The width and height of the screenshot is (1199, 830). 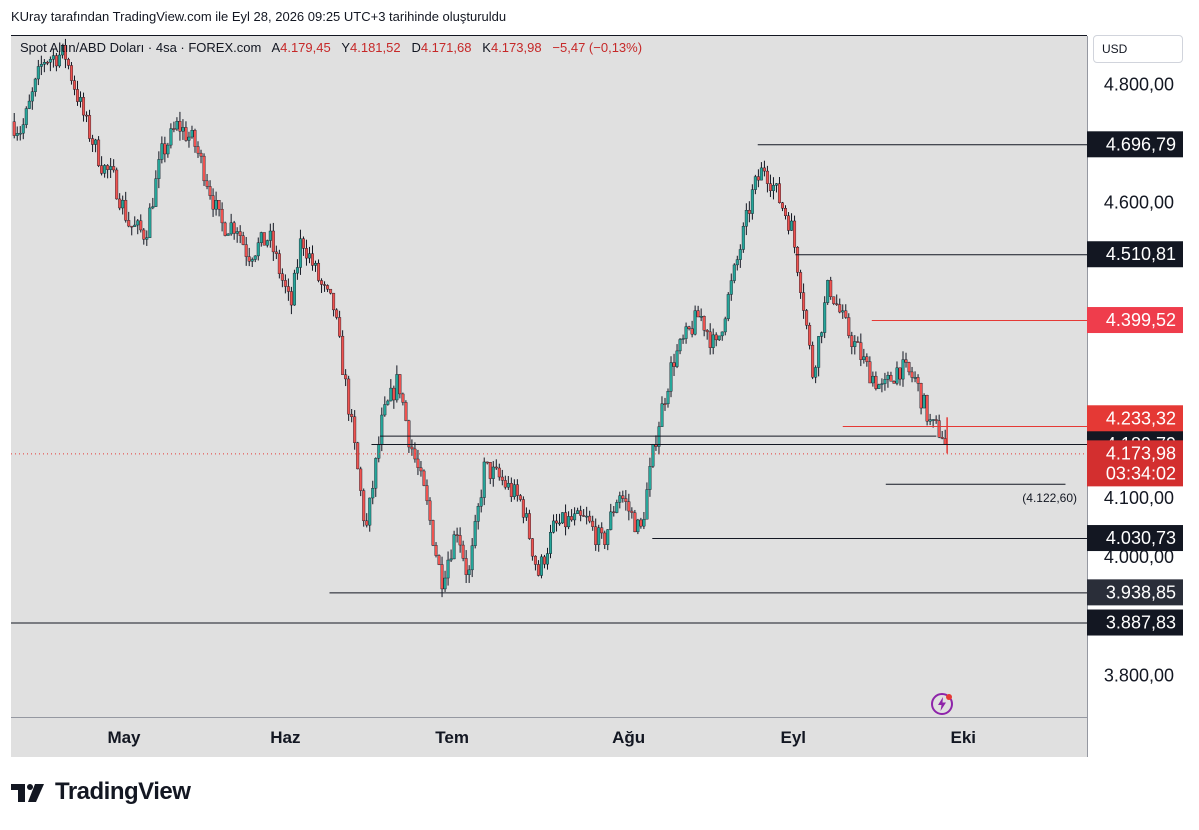 I want to click on price-label-red-text: 4.233,32, so click(x=1141, y=418).